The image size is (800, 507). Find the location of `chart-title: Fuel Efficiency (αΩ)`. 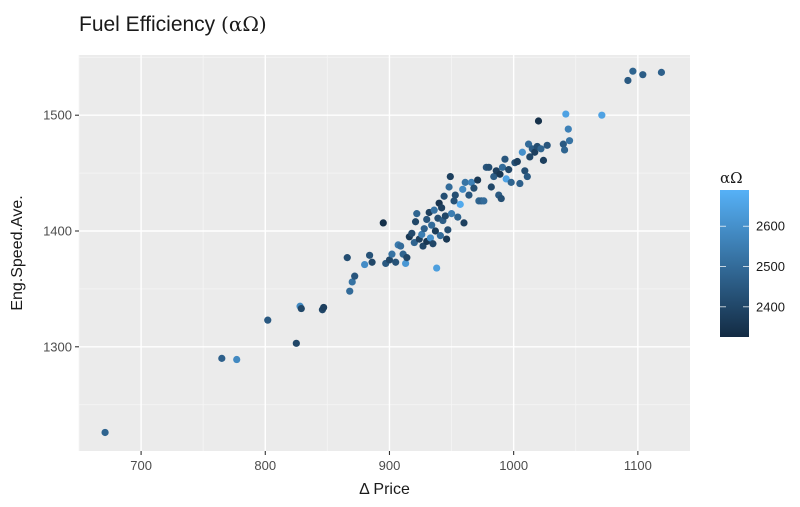

chart-title: Fuel Efficiency (αΩ) is located at coordinates (173, 24).